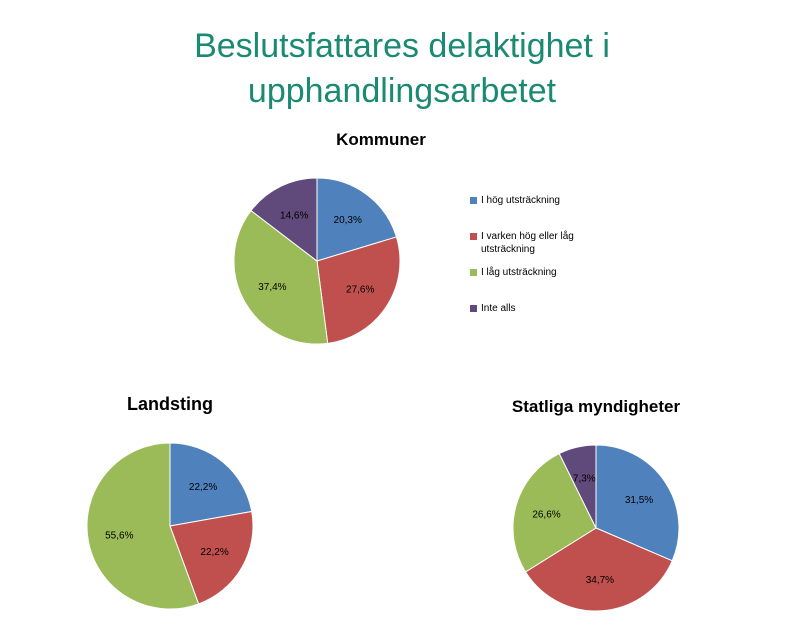  I want to click on legend-label: I varken hög eller låg utsträckning, so click(527, 243).